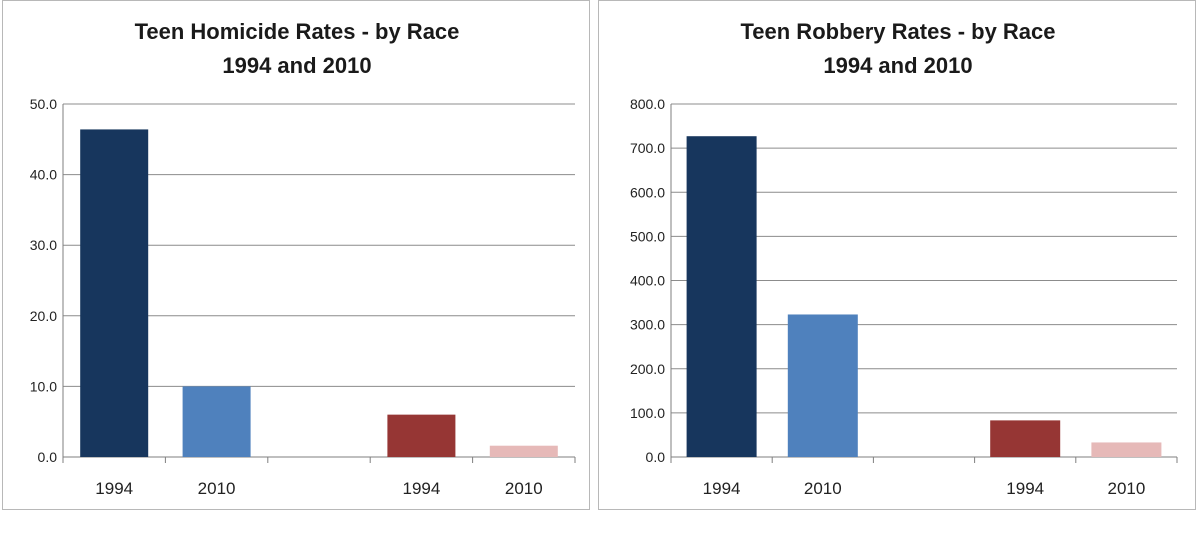 The width and height of the screenshot is (1200, 557). I want to click on y-tick-label: 50.0, so click(43, 104).